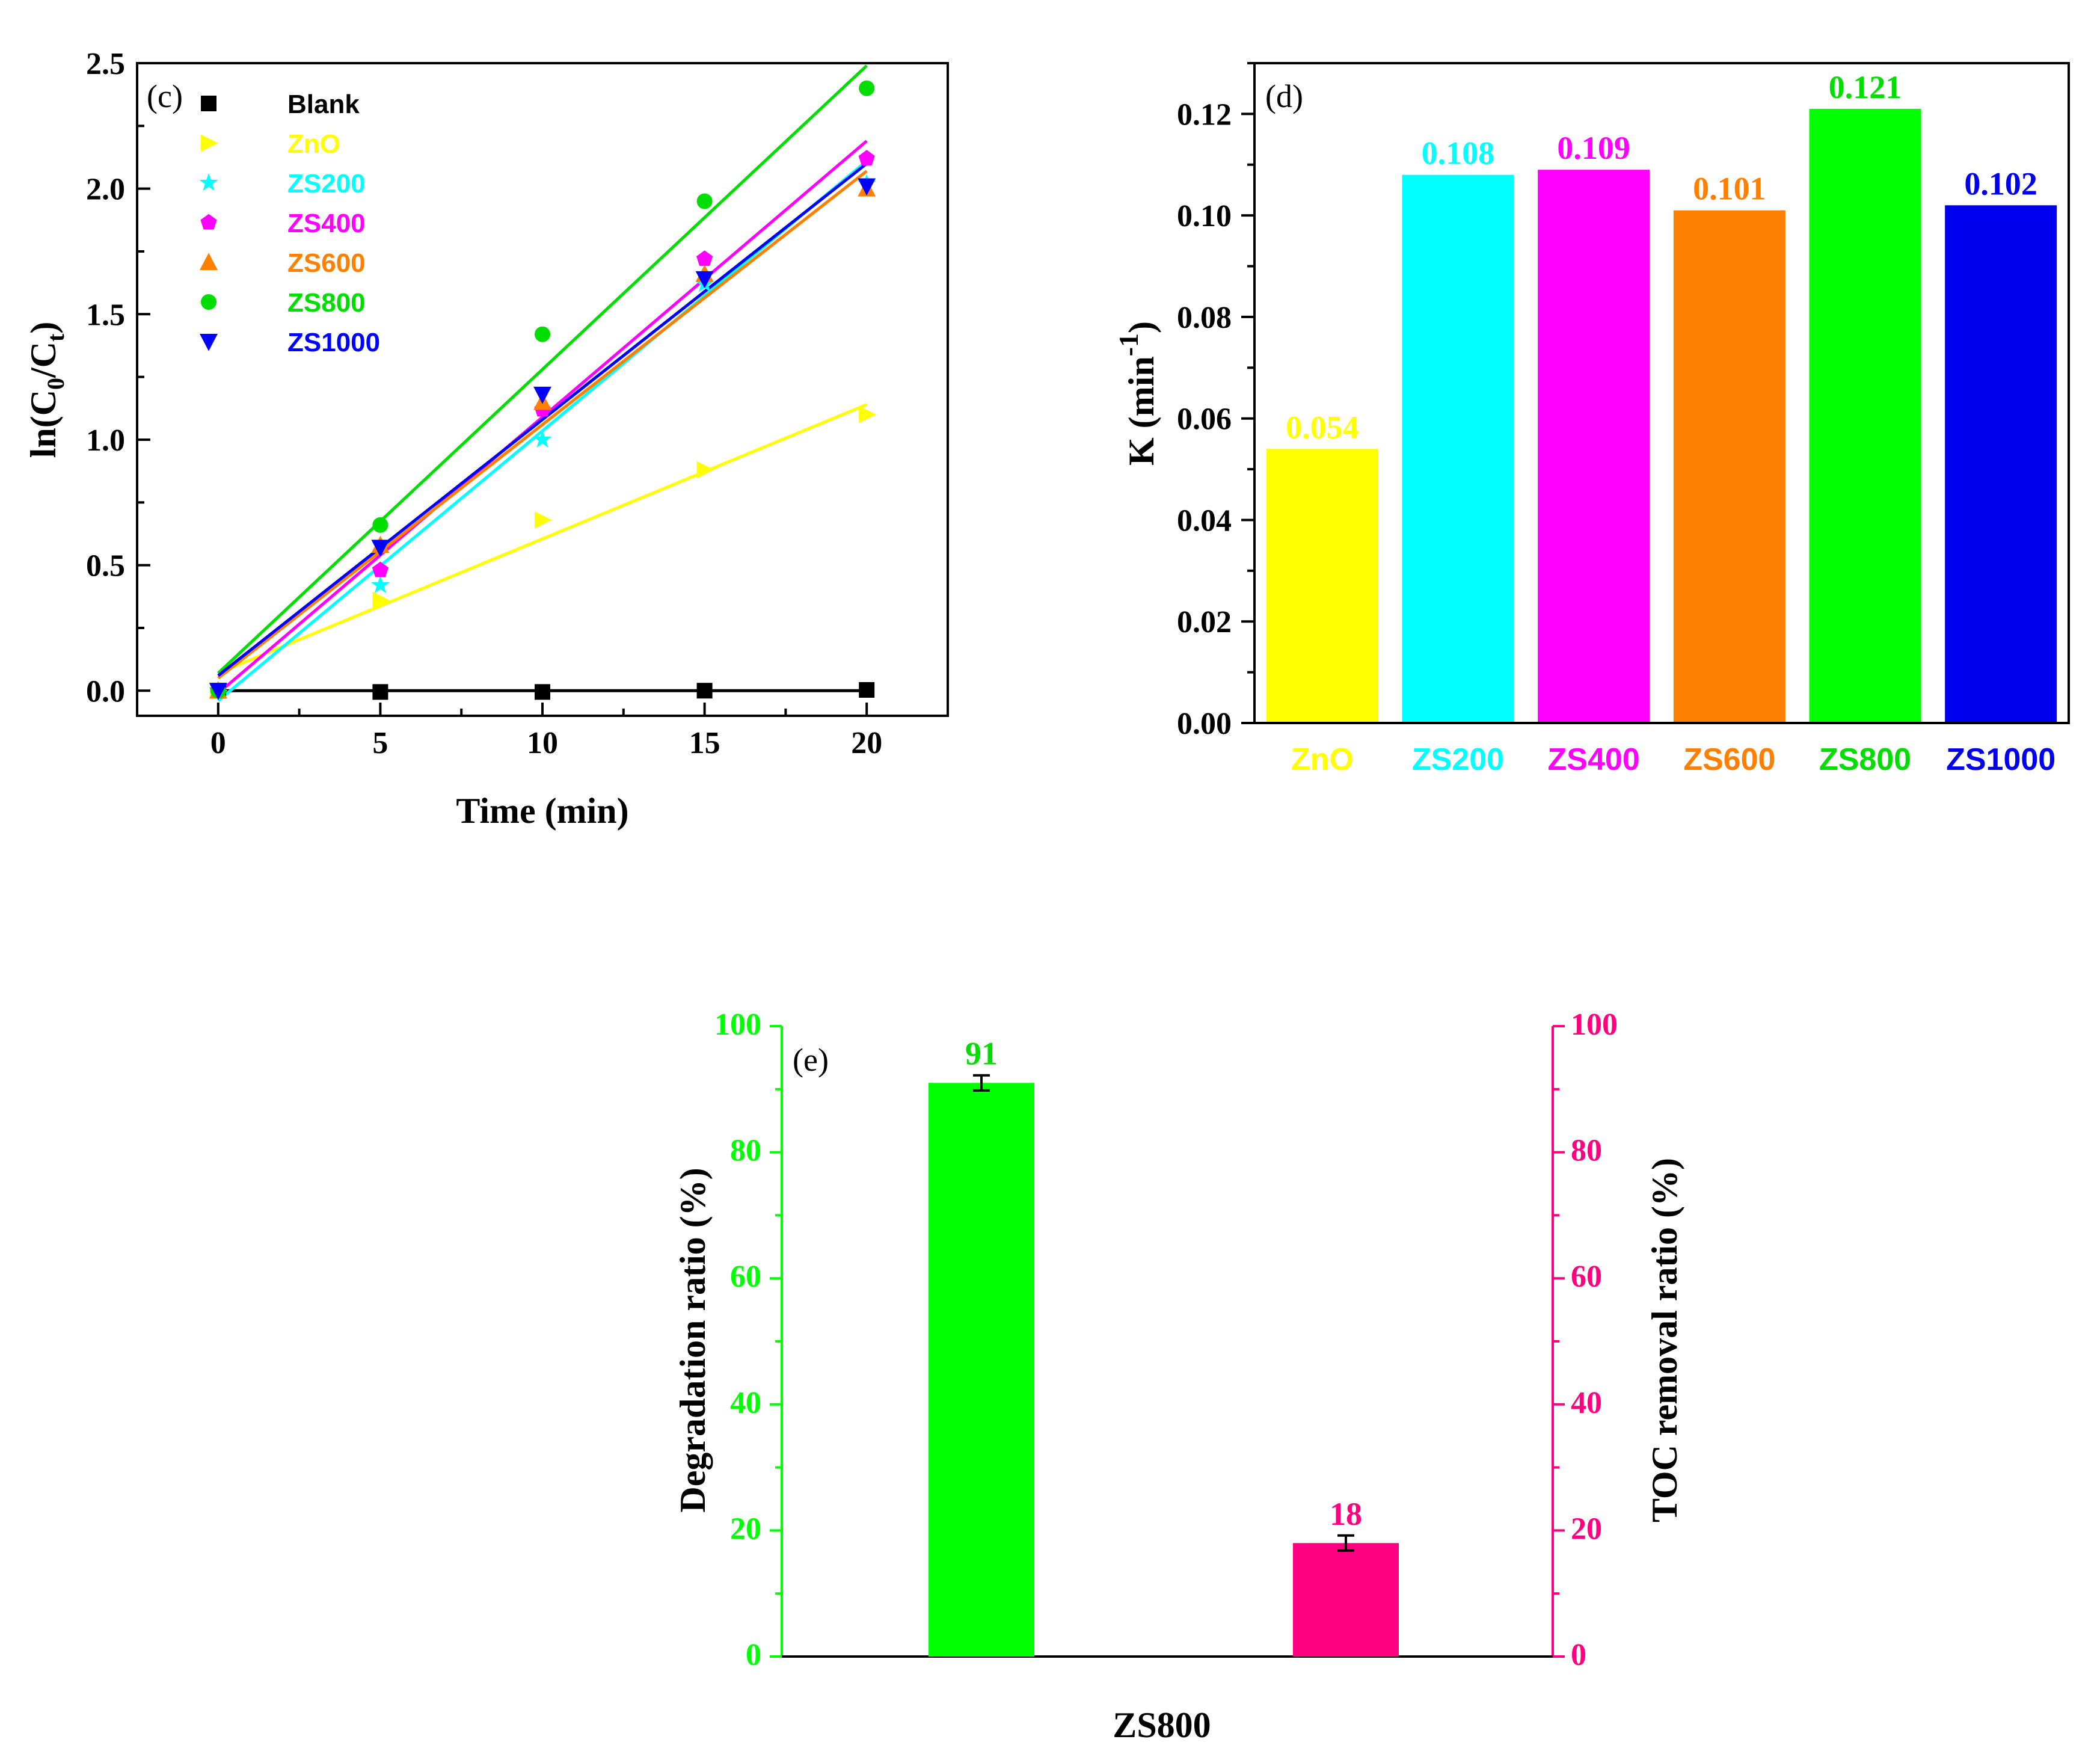 The image size is (2100, 1760). What do you see at coordinates (1729, 759) in the screenshot?
I see `chart-d-category-label: ZS600` at bounding box center [1729, 759].